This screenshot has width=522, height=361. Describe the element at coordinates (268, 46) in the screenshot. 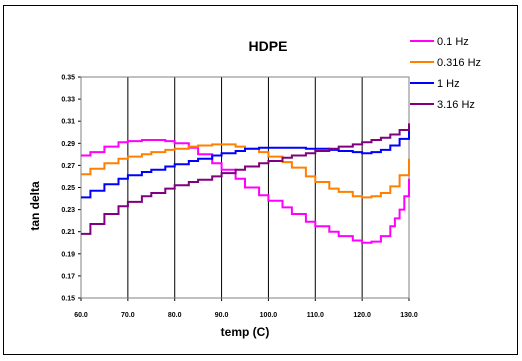

I see `chart-title: HDPE` at that location.